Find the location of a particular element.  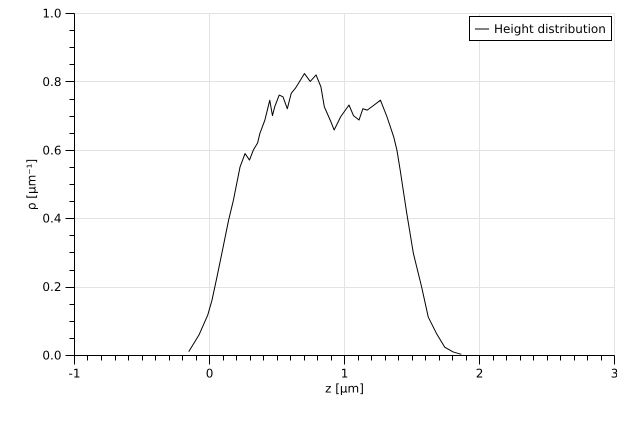

y-tick-label: 0.4 is located at coordinates (52, 219).